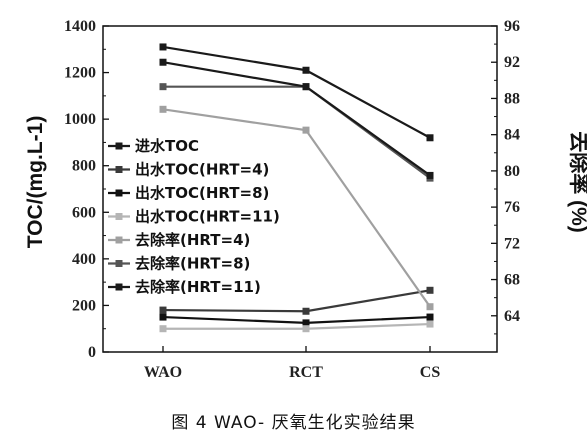 This screenshot has height=444, width=587. Describe the element at coordinates (512, 98) in the screenshot. I see `y-right-tick-label: 88` at that location.